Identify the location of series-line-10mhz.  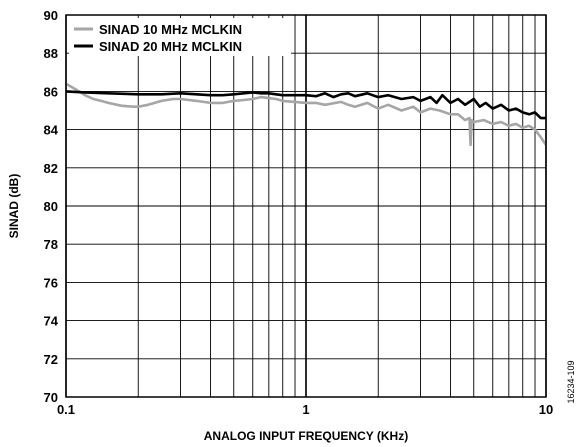
(306, 114).